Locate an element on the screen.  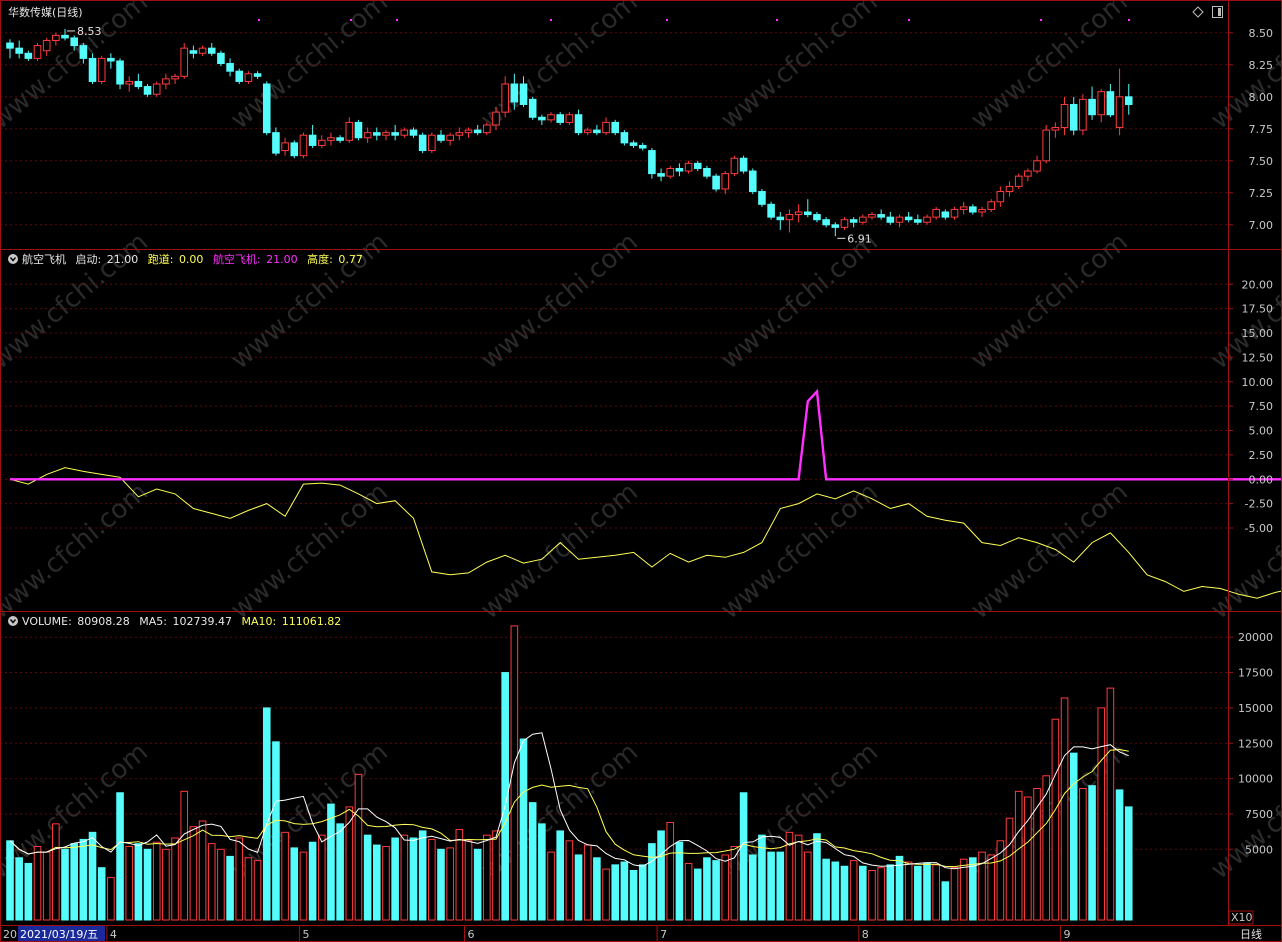
indicator-tick-label: 0.00 is located at coordinates (1261, 479).